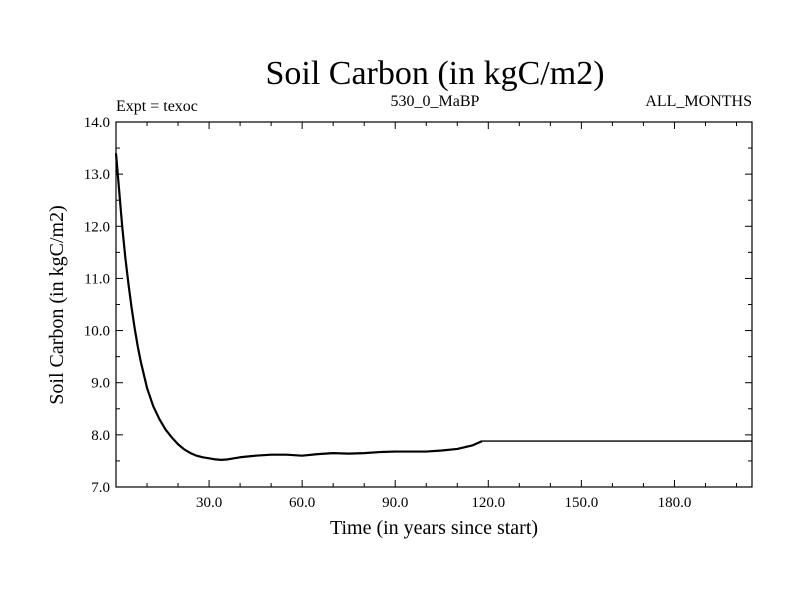 The width and height of the screenshot is (800, 600). What do you see at coordinates (97, 123) in the screenshot?
I see `y-tick-label: 14.0` at bounding box center [97, 123].